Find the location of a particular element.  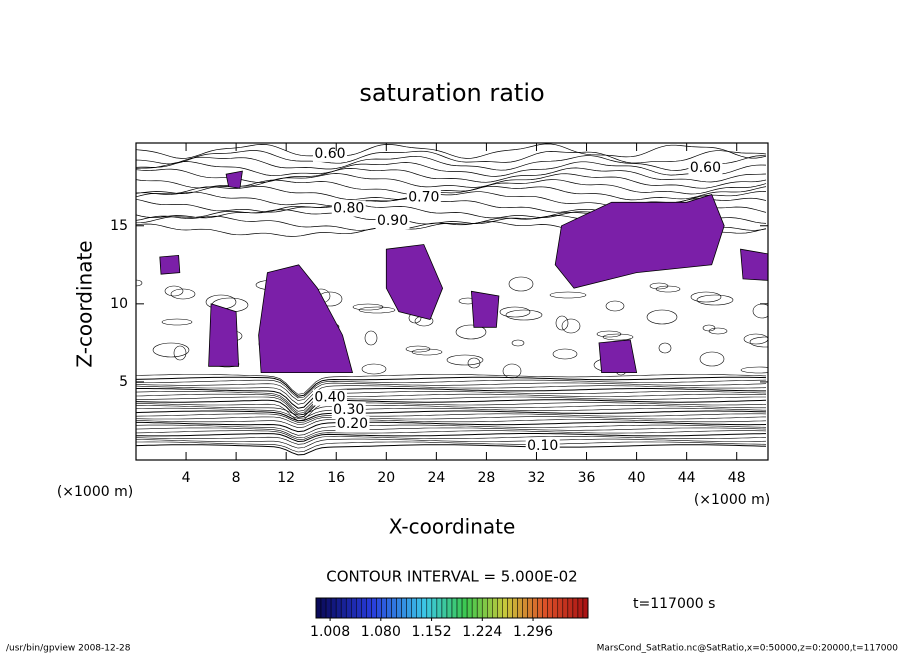

x-tick-label: 12 is located at coordinates (286, 478).